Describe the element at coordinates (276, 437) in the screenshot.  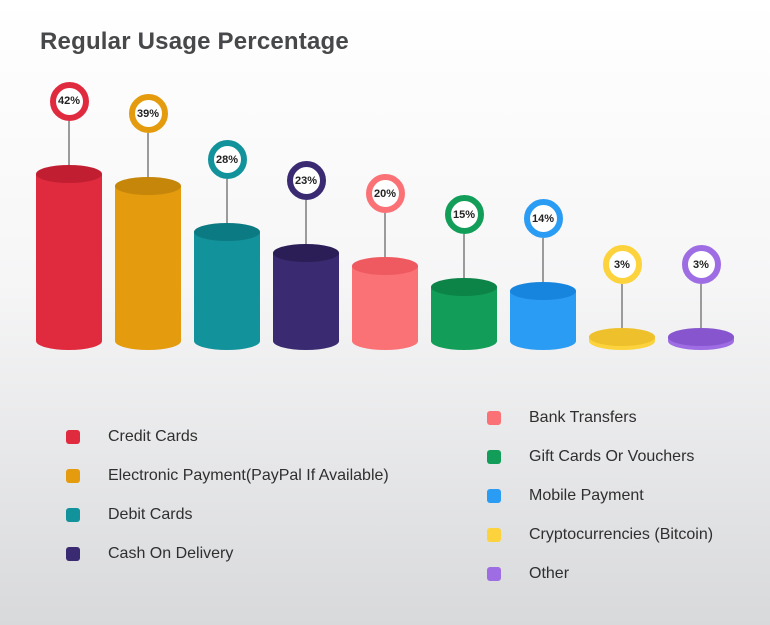
I see `legend-item-credit-cards: Credit Cards` at that location.